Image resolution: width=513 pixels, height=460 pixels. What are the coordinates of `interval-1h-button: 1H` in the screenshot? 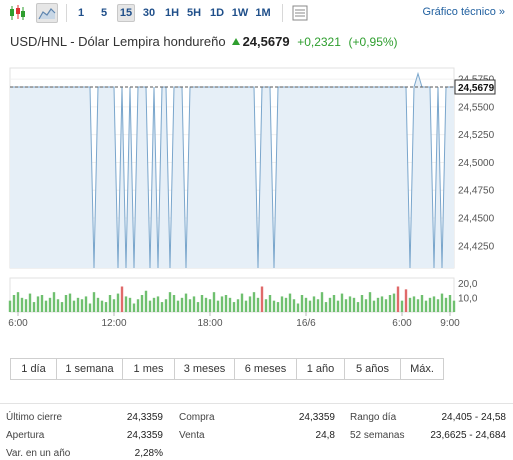 It's located at (172, 13).